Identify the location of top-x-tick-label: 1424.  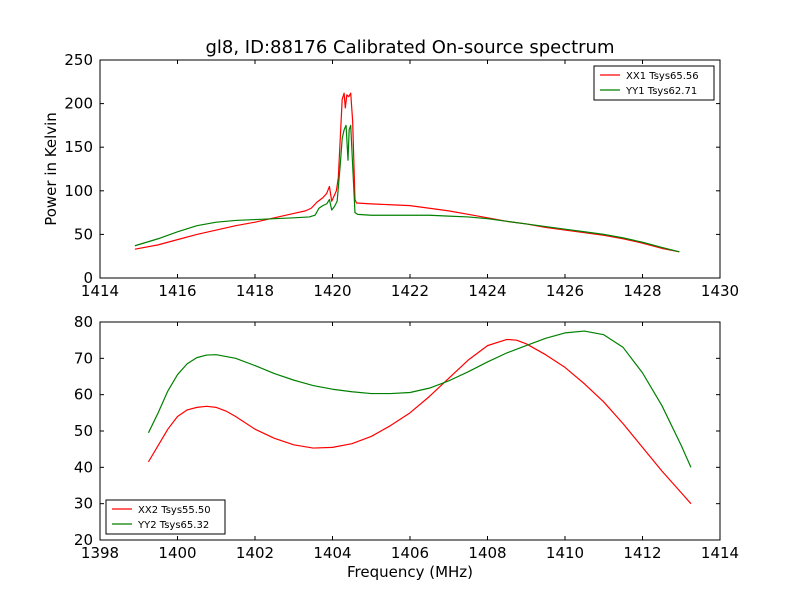
(487, 291).